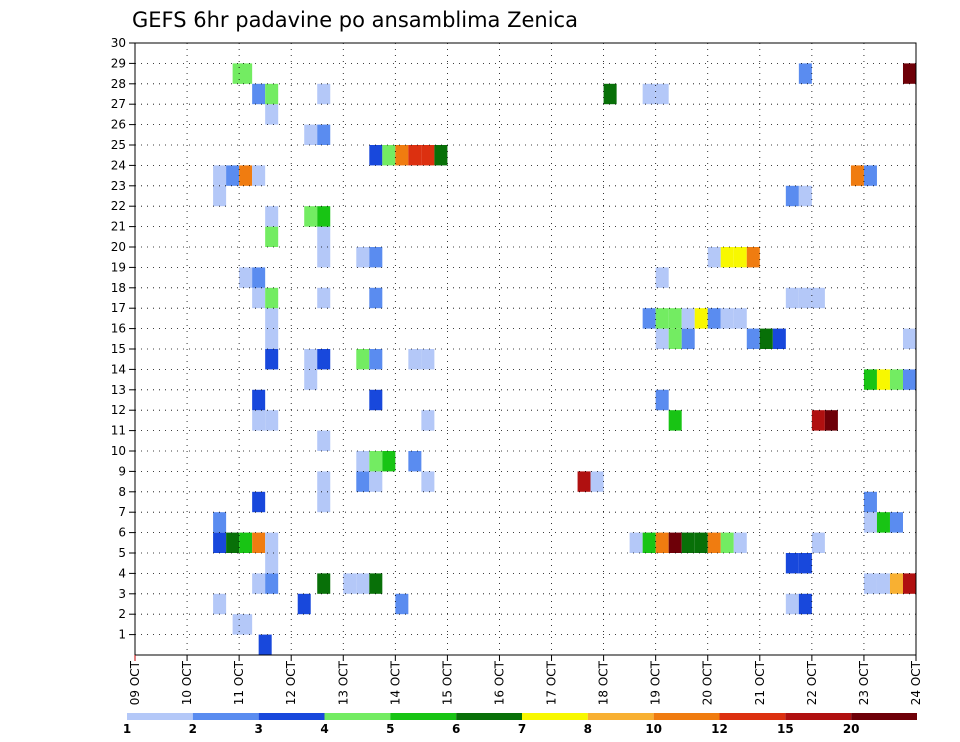 This screenshot has height=742, width=960. What do you see at coordinates (355, 20) in the screenshot?
I see `chart-title: GEFS 6hr padavine po ansamblima Zenica` at bounding box center [355, 20].